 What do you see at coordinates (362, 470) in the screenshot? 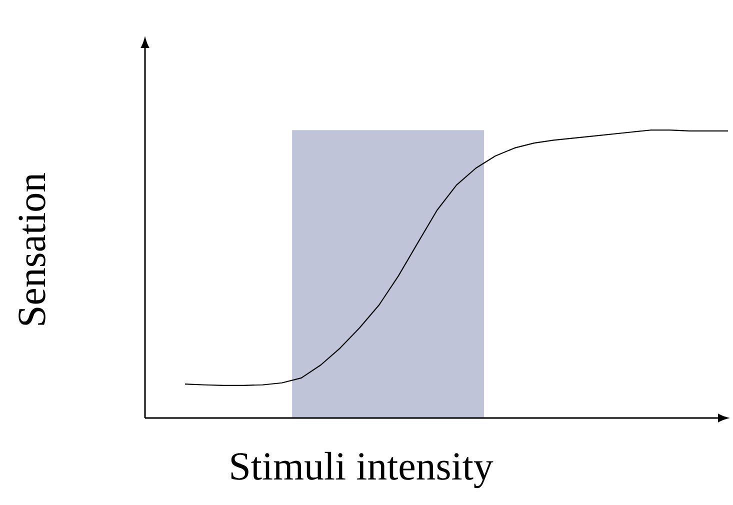
I see `x-axis-title: Stimuli intensity` at bounding box center [362, 470].